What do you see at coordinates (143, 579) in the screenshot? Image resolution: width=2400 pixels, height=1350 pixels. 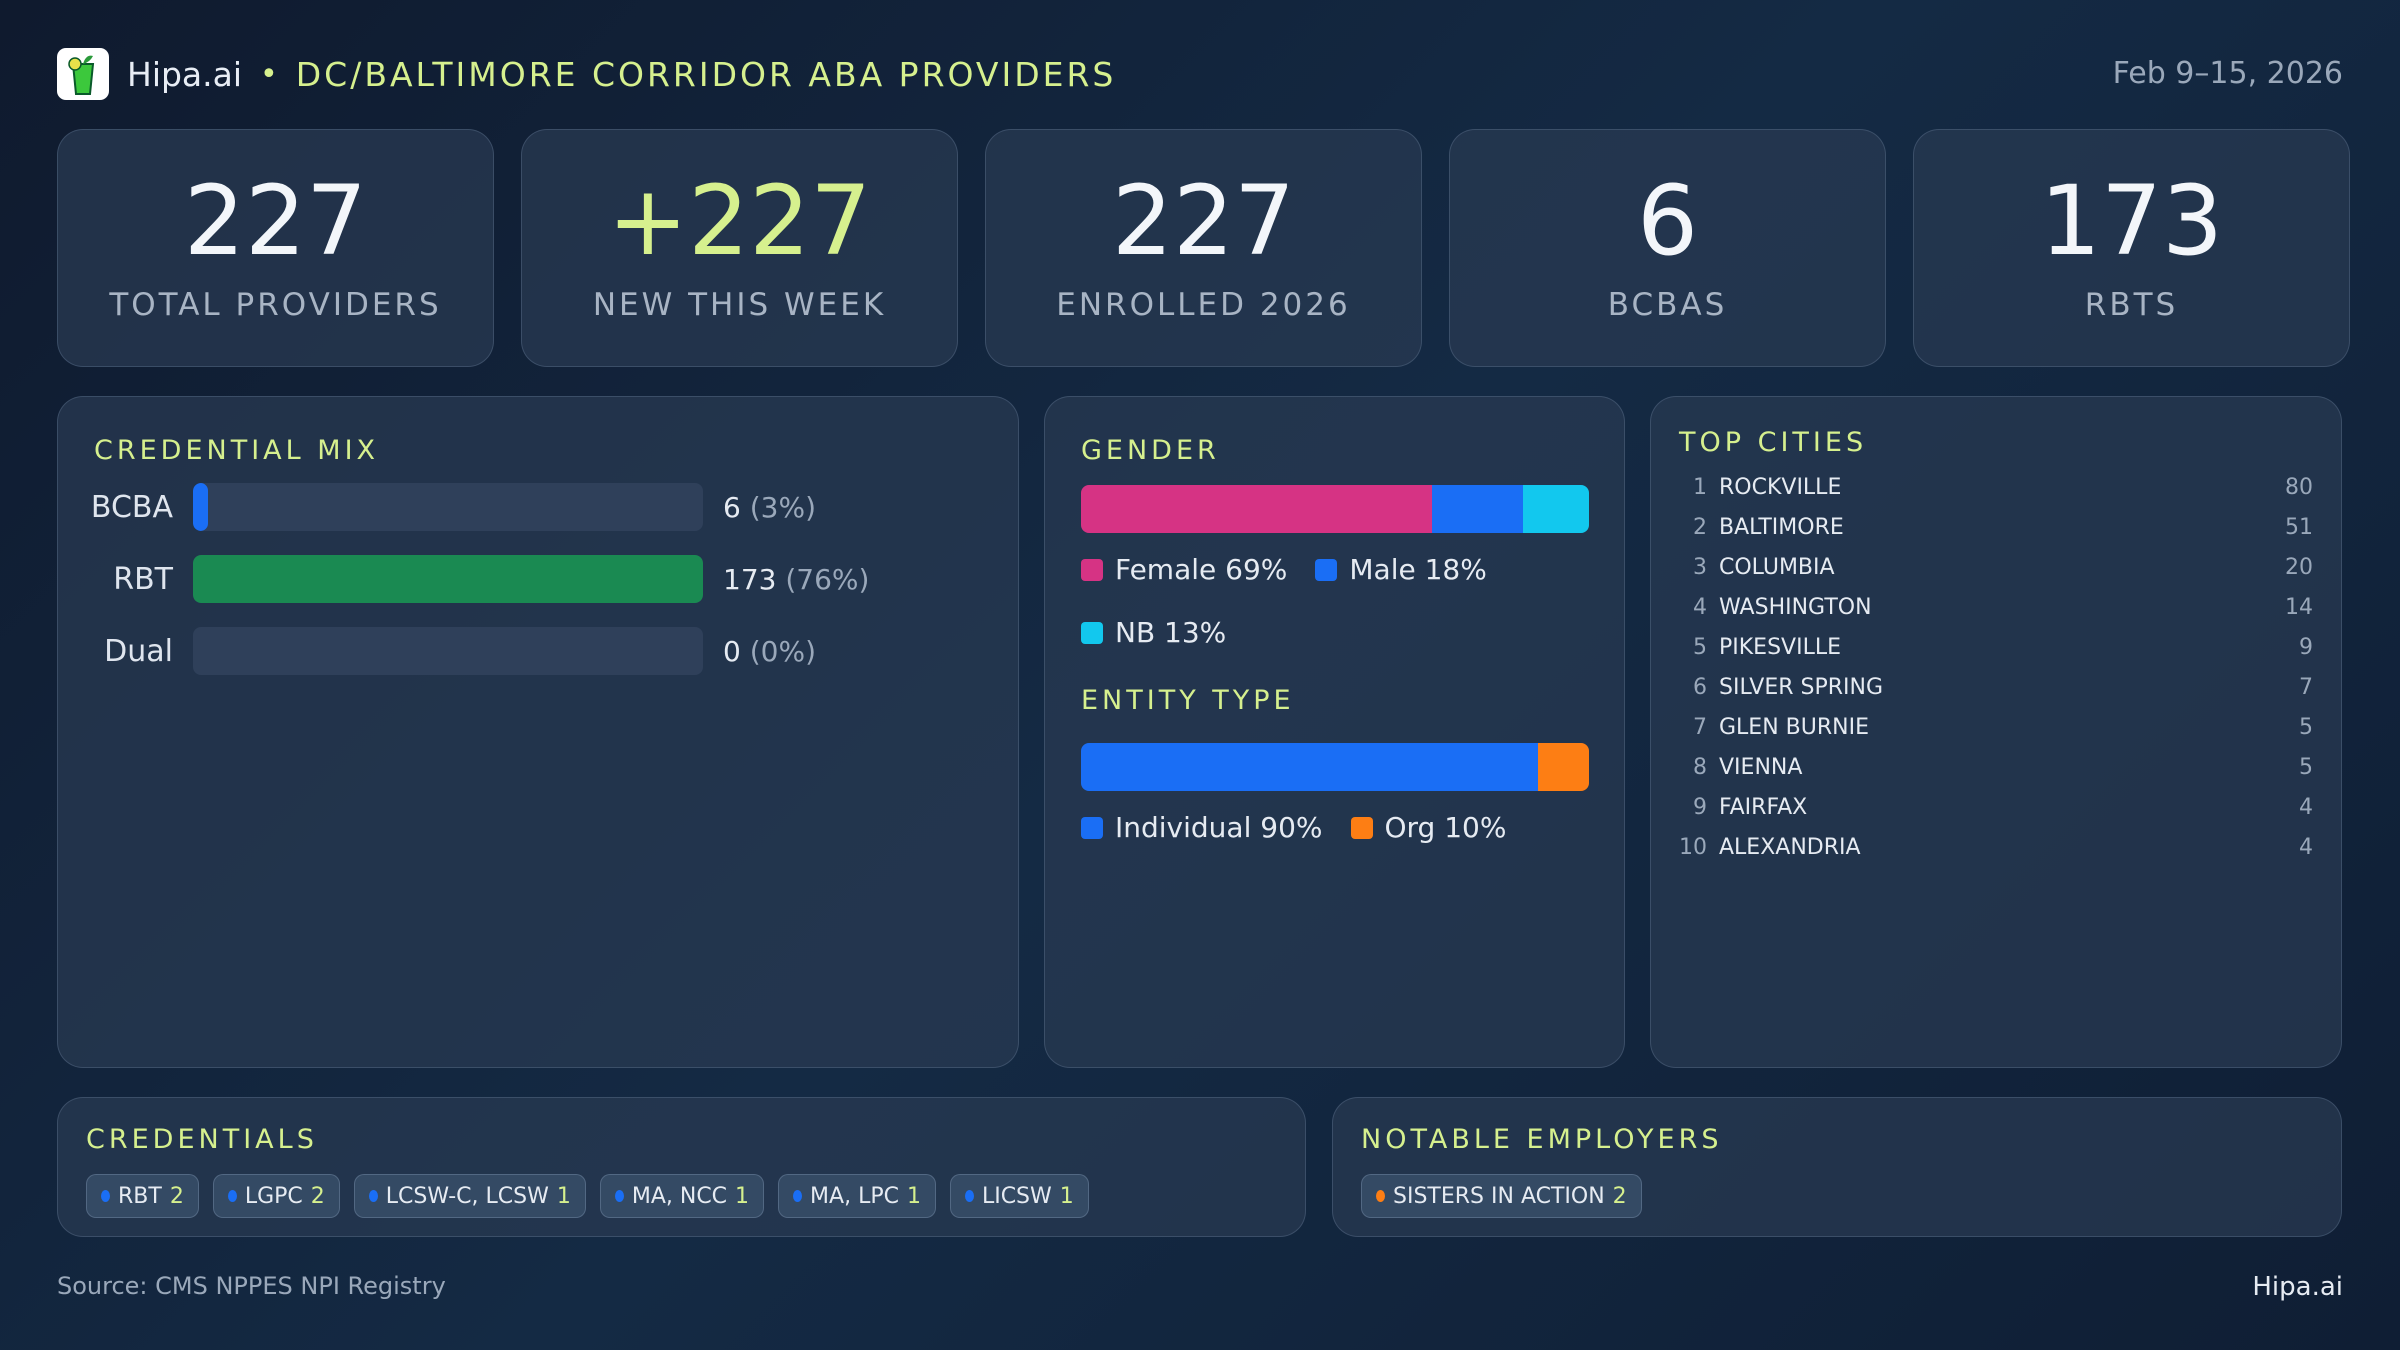 I see `bar-label: RBT` at bounding box center [143, 579].